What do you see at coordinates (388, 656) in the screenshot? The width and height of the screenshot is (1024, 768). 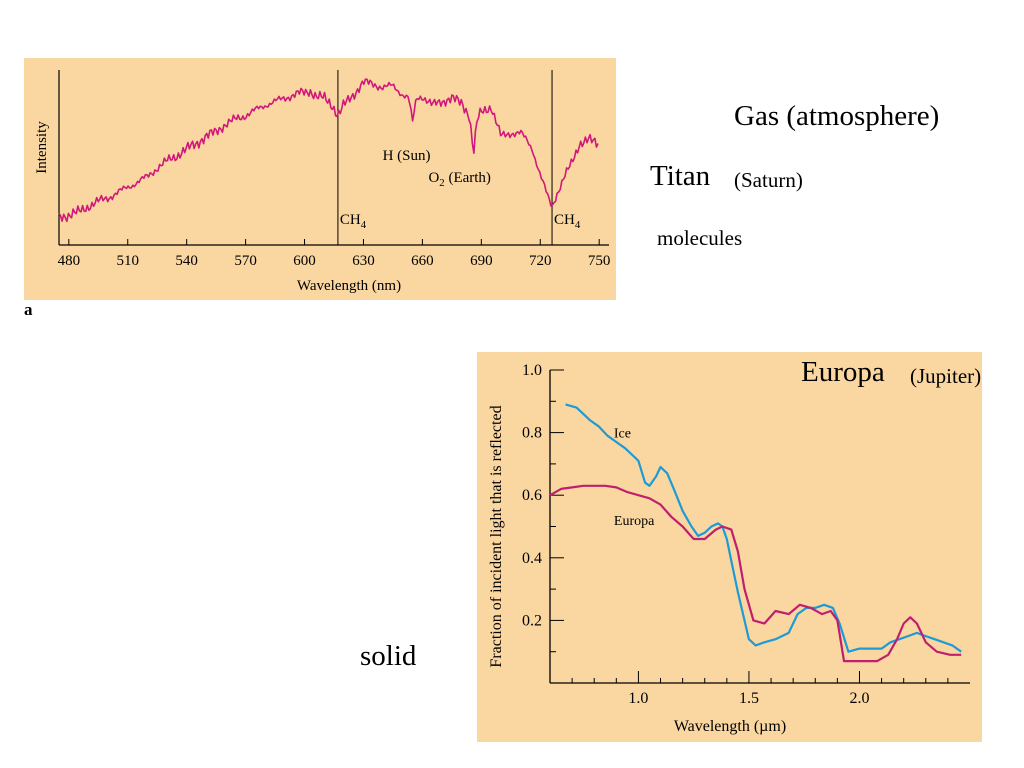 I see `solid-label: solid` at bounding box center [388, 656].